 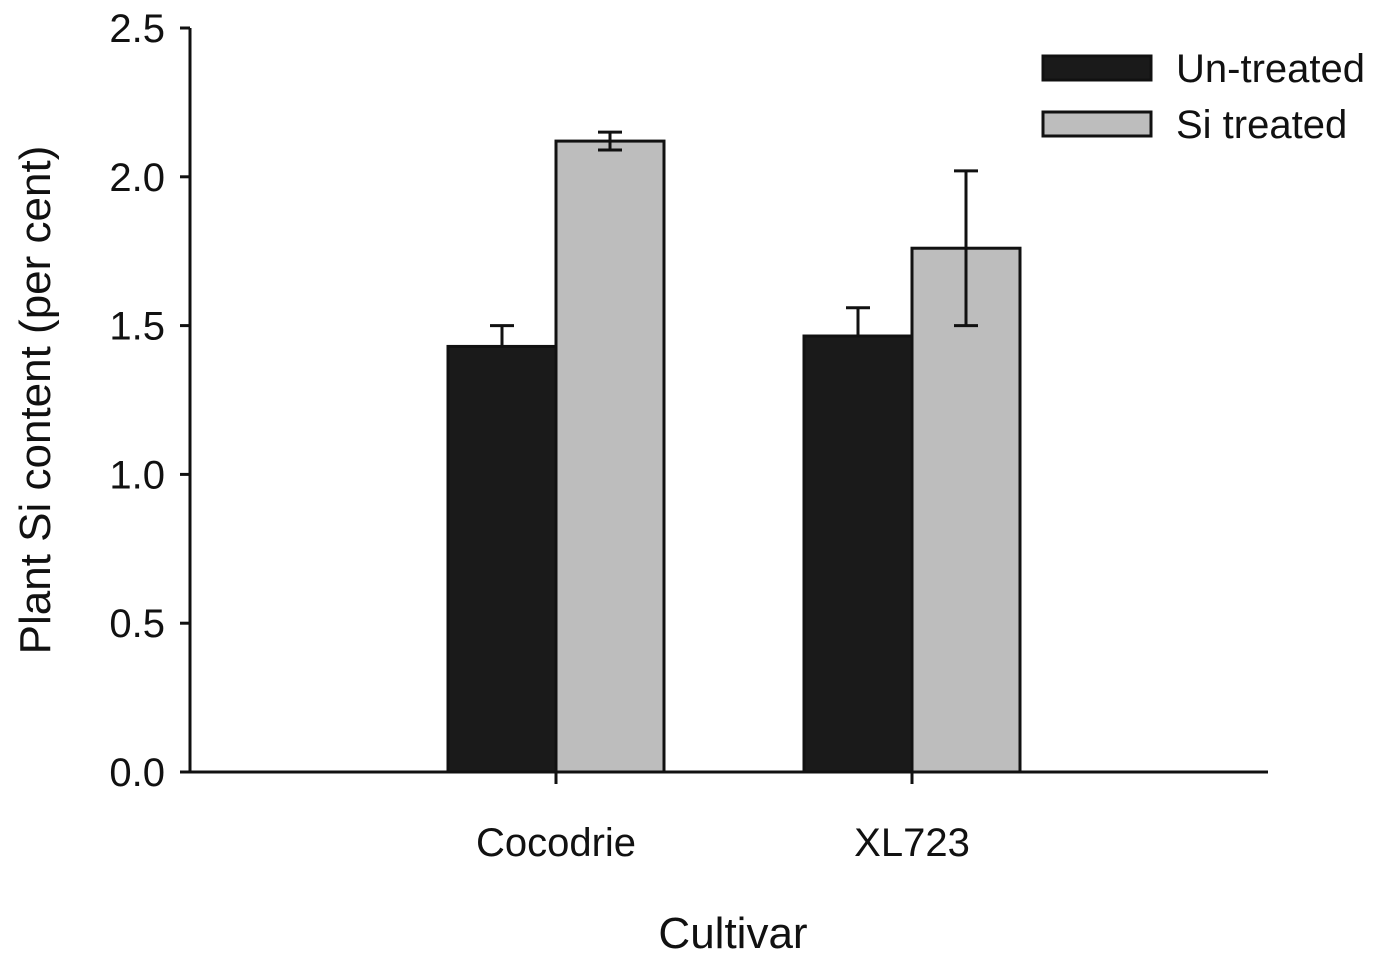 What do you see at coordinates (137, 327) in the screenshot?
I see `y-tick-label: 1.5` at bounding box center [137, 327].